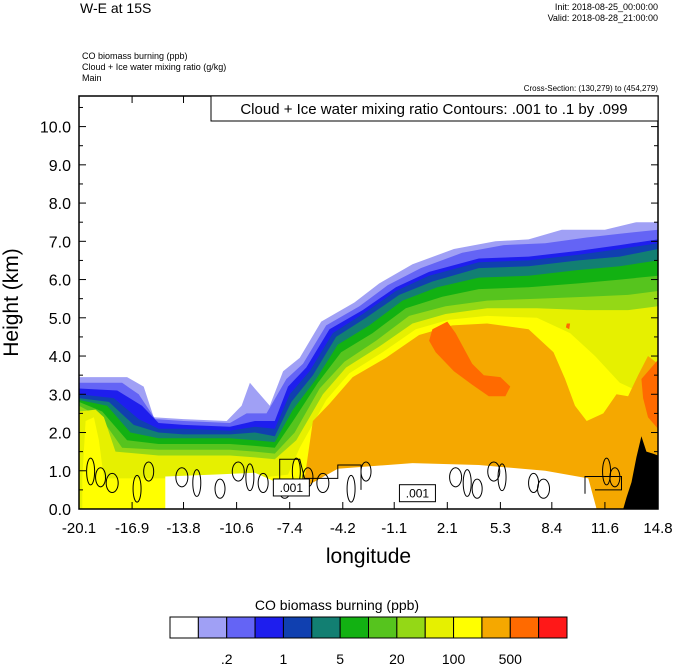 The width and height of the screenshot is (674, 667). What do you see at coordinates (602, 18) in the screenshot?
I see `valid-time: Valid: 2018-08-28_21:00:00` at bounding box center [602, 18].